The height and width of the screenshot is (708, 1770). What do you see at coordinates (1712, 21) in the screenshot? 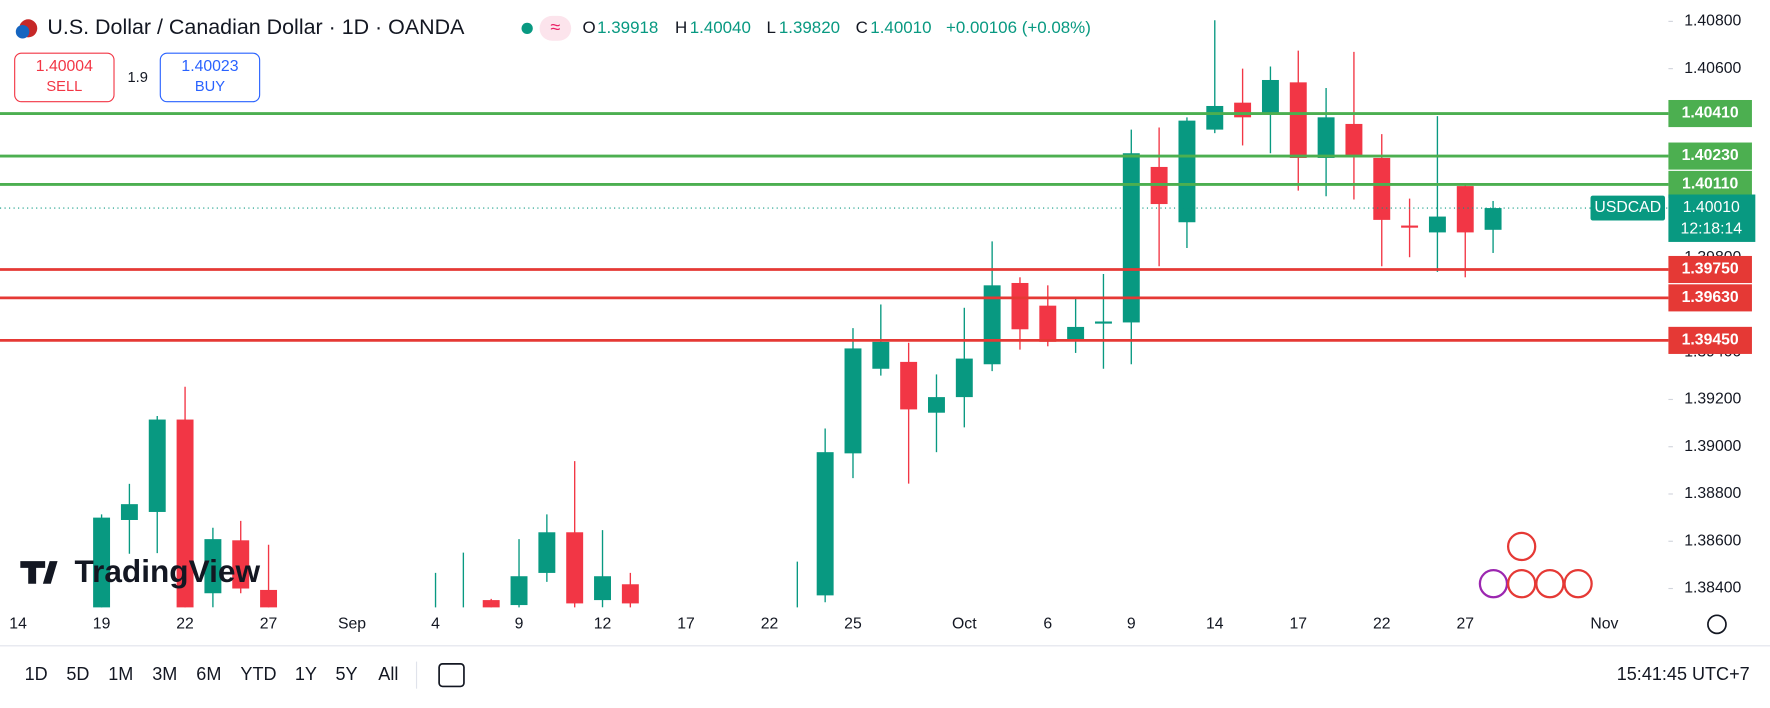
I see `y-tick-label: 1.40800` at bounding box center [1712, 21].